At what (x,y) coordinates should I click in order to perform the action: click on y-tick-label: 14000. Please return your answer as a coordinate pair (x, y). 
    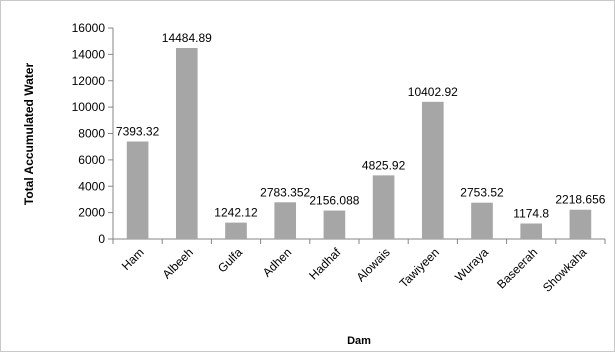
    Looking at the image, I should click on (89, 54).